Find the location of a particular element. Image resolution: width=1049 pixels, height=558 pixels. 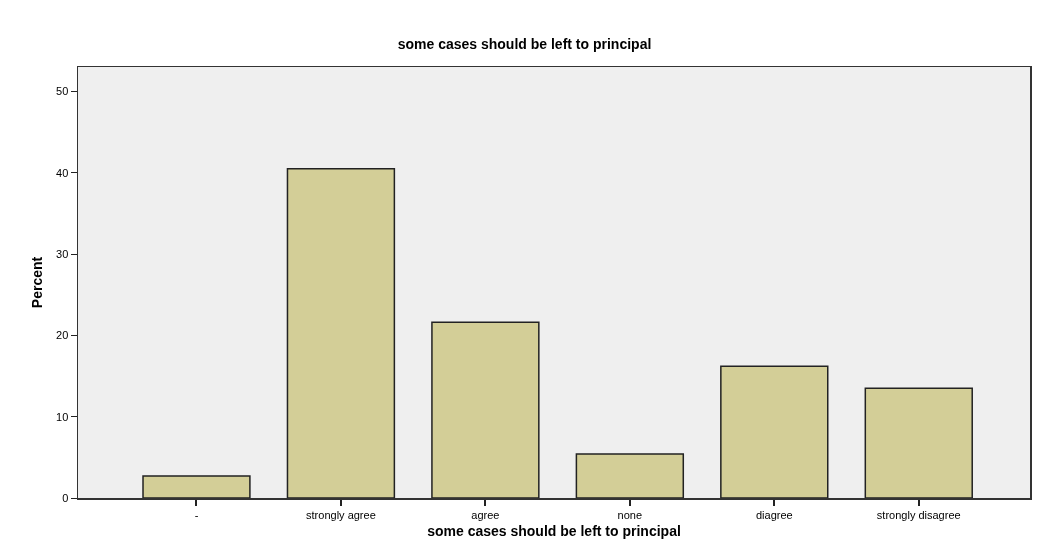

x-tick-label: agree is located at coordinates (485, 514).